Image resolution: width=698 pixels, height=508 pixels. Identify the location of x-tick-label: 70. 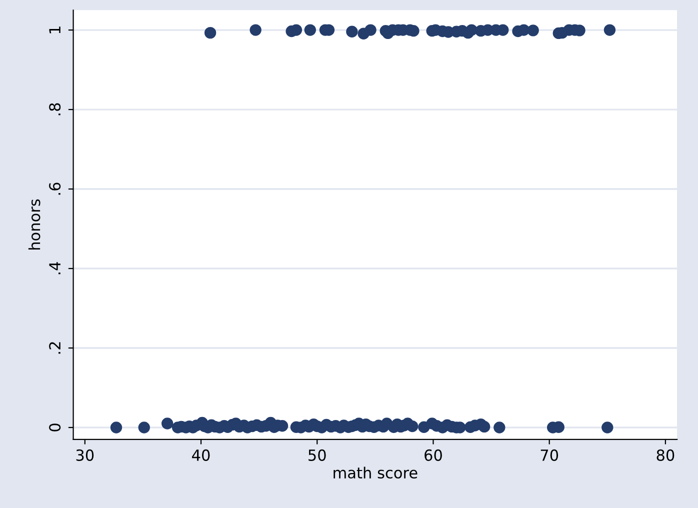
(549, 455).